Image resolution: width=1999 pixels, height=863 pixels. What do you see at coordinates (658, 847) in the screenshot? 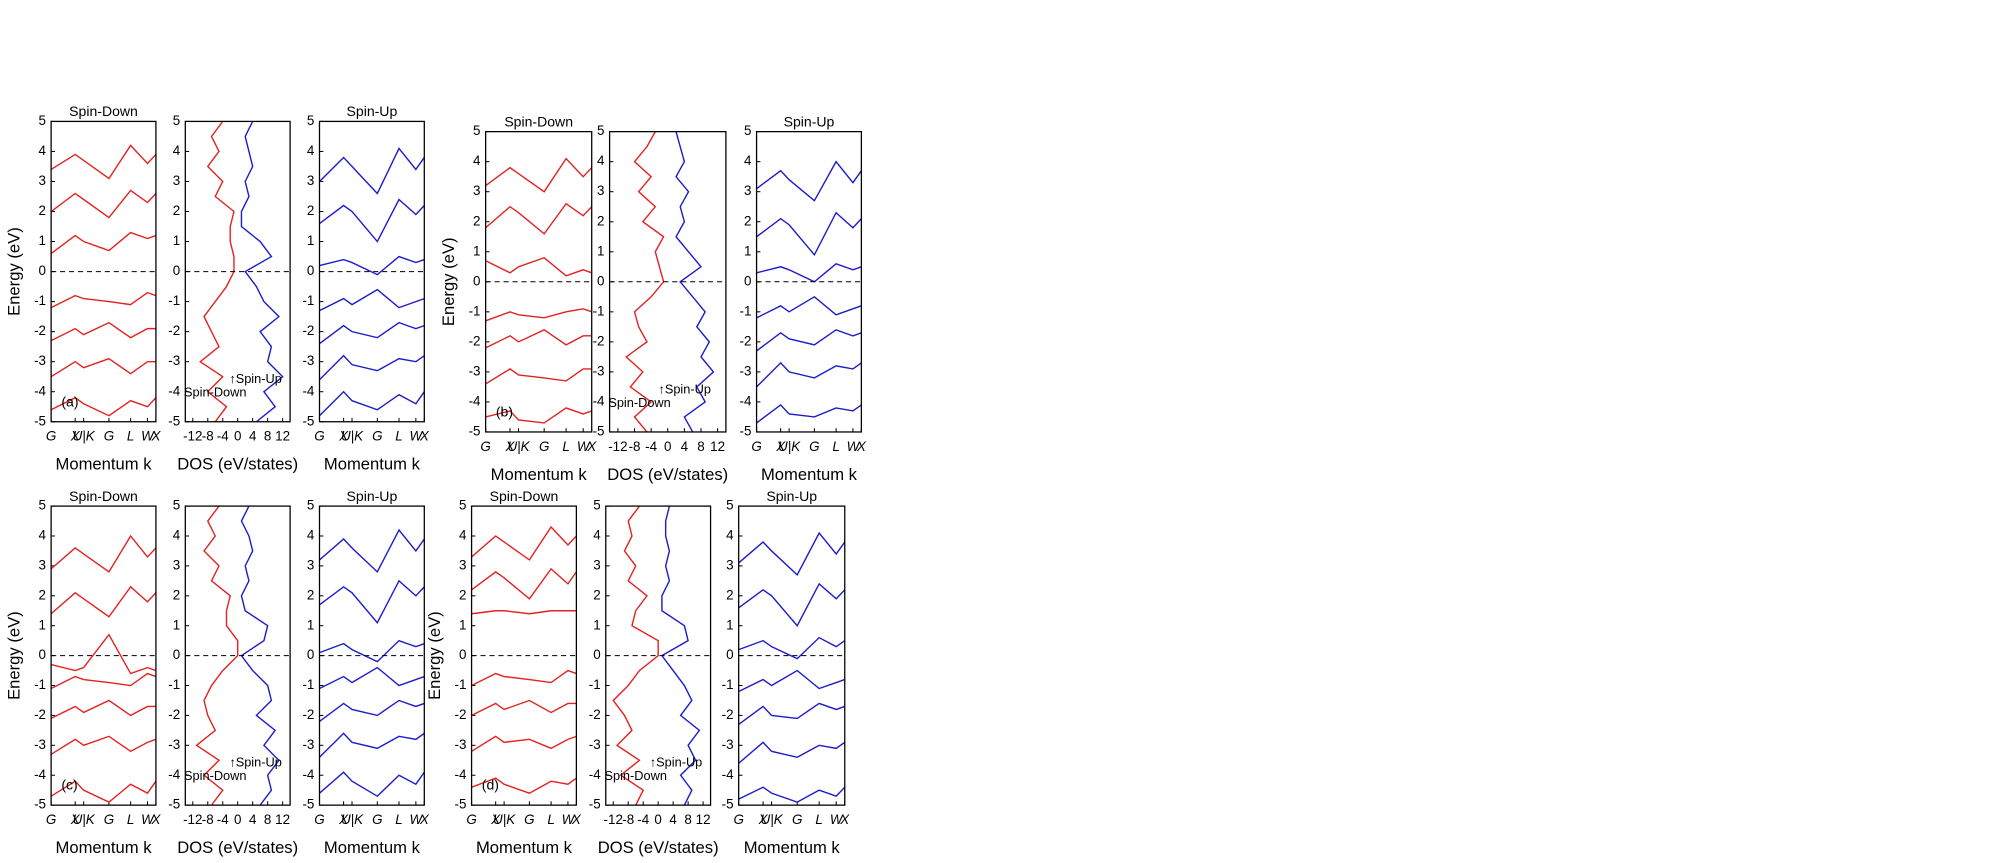
I see `x-axis-label: DOS (eV/states)` at bounding box center [658, 847].